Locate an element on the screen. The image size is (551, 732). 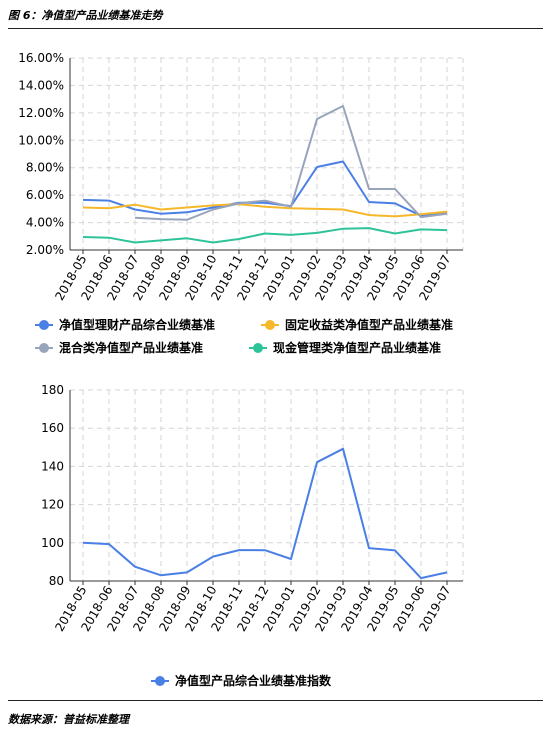
legend-label: 净值型产品综合业绩基准指数 is located at coordinates (253, 680).